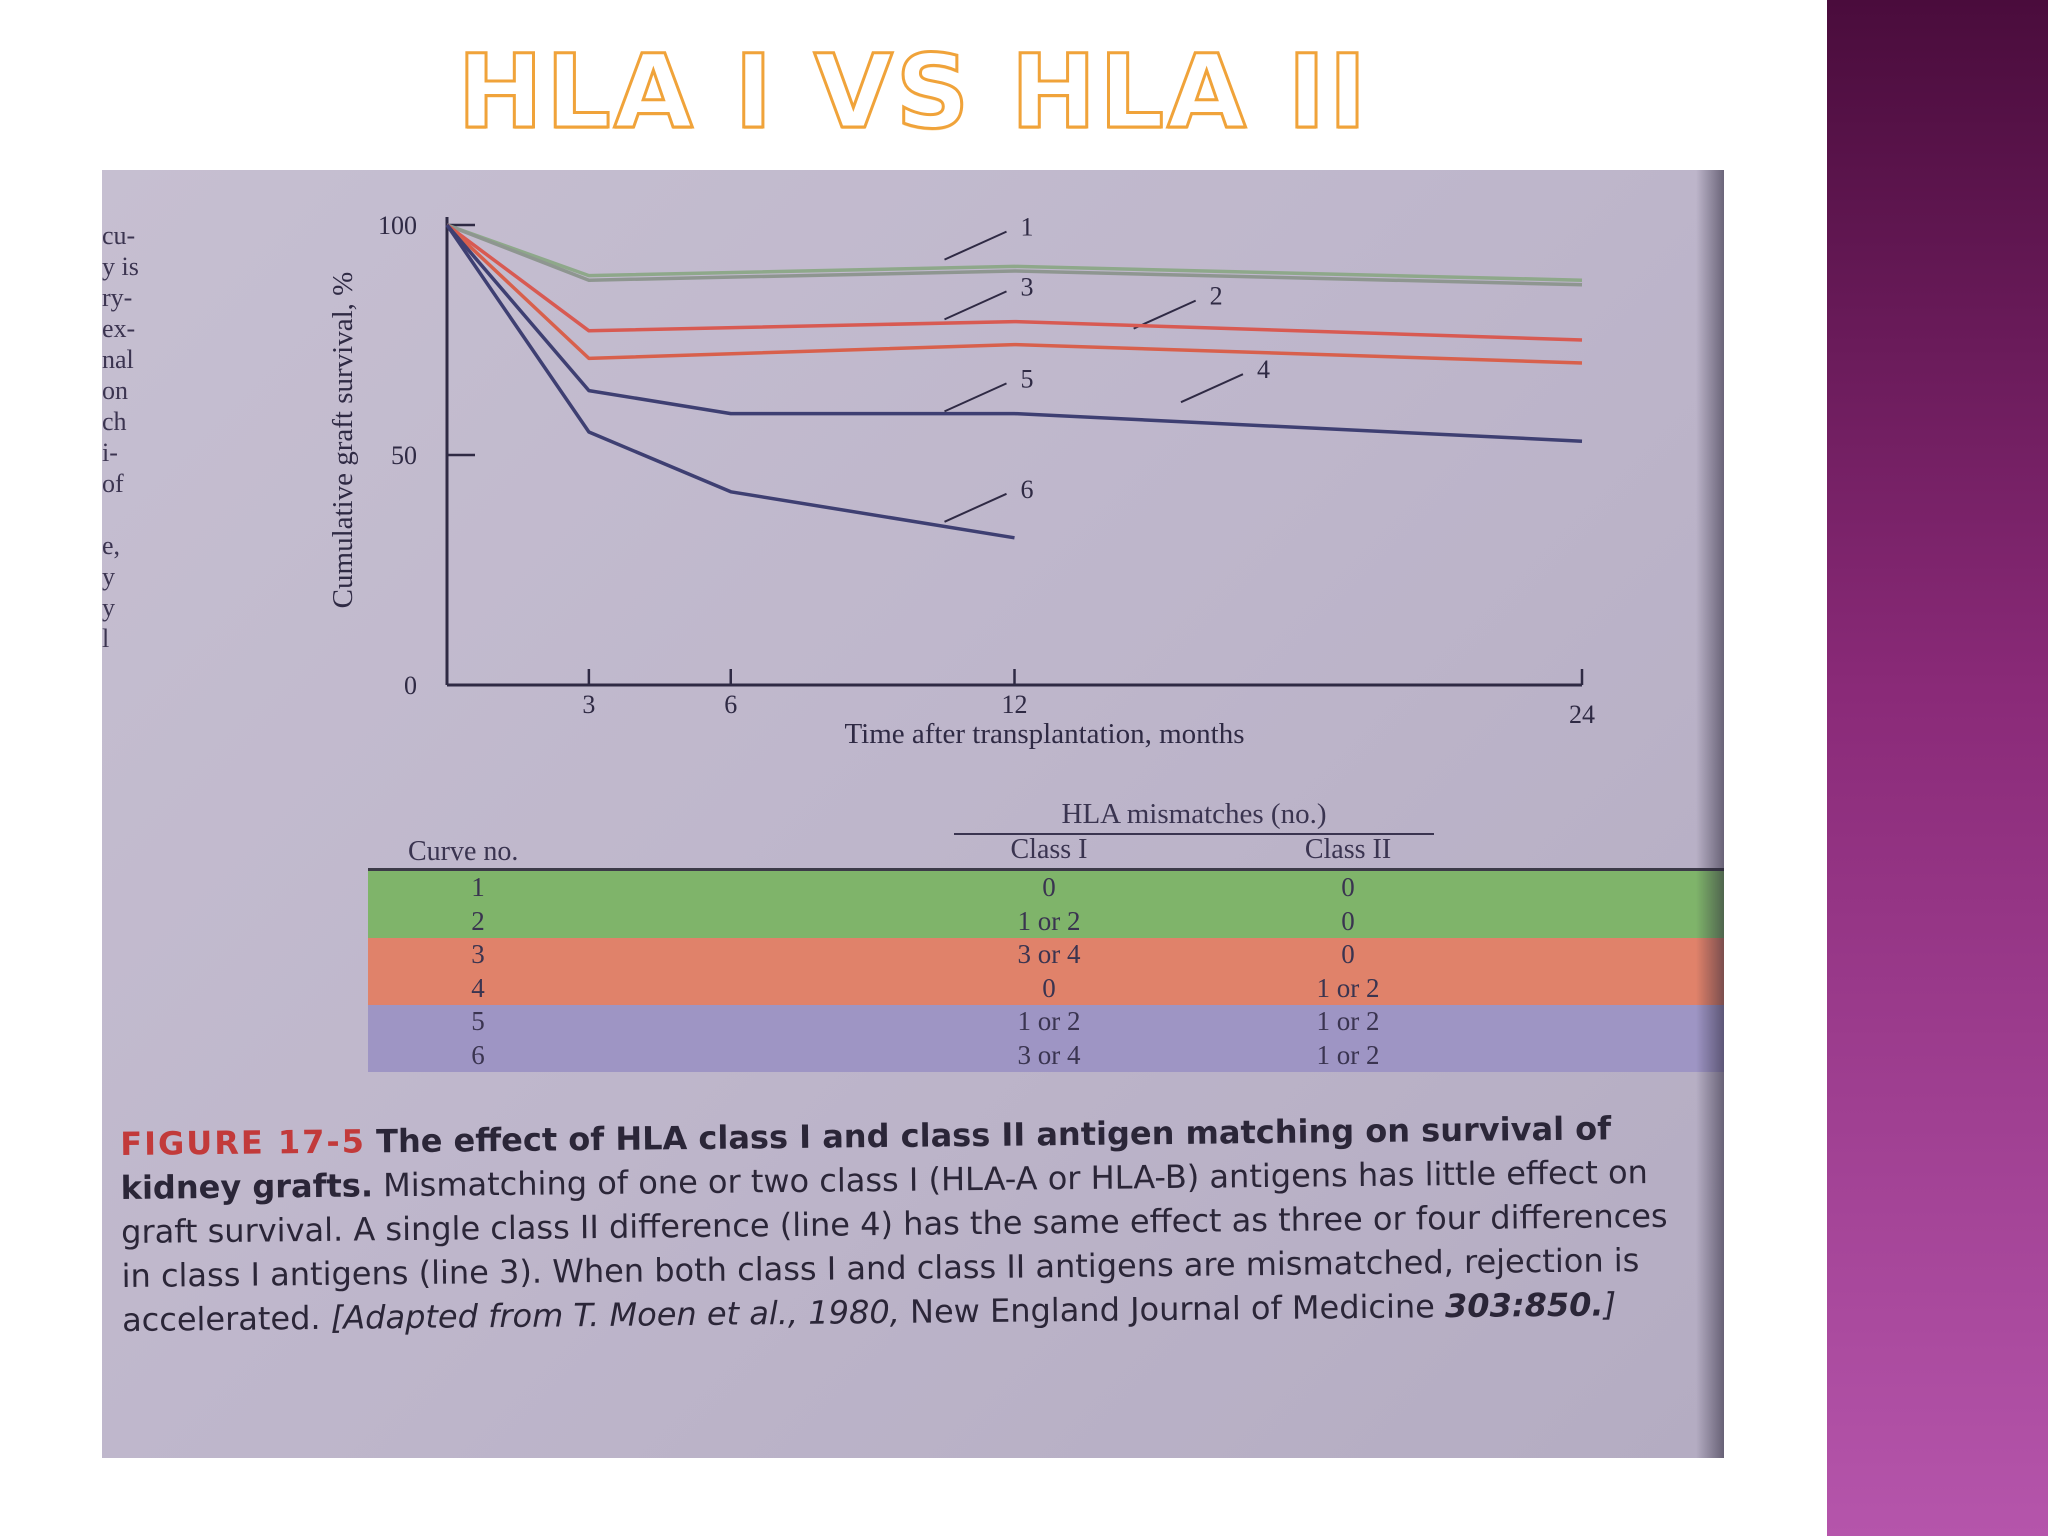  Describe the element at coordinates (478, 1021) in the screenshot. I see `table-cell: 5` at that location.